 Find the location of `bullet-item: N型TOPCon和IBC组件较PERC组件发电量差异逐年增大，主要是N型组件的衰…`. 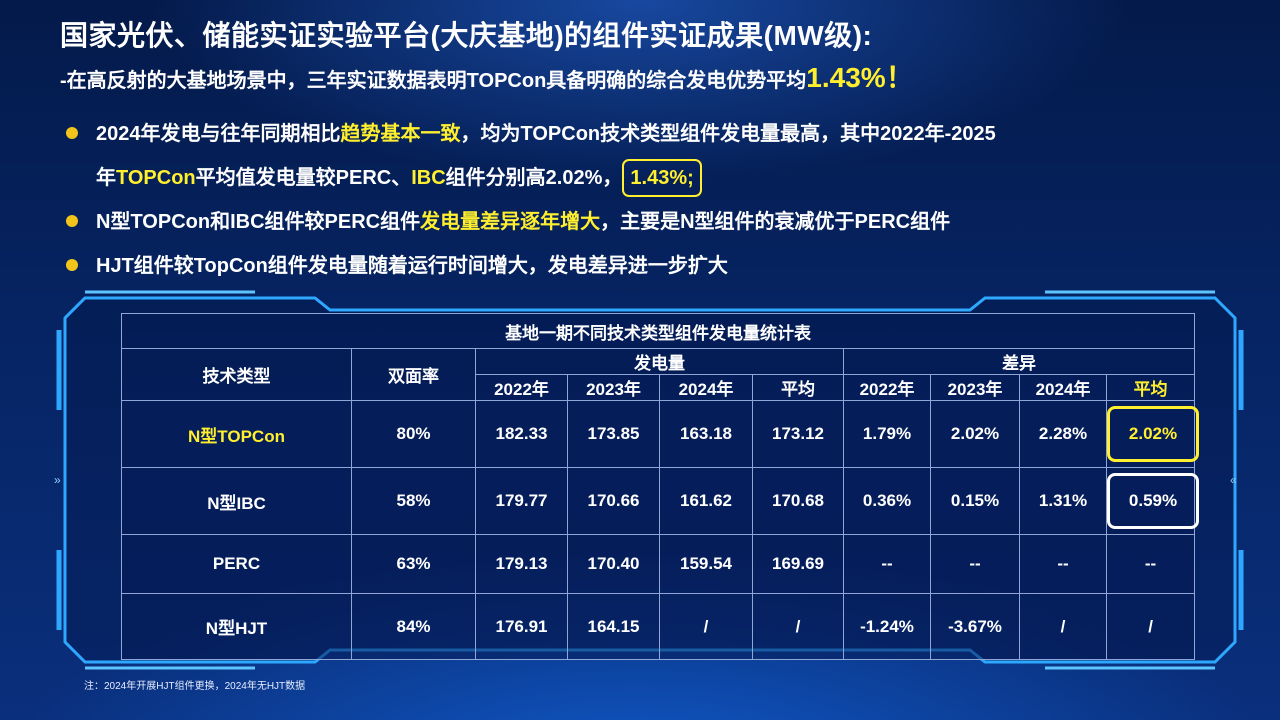

bullet-item: N型TOPCon和IBC组件较PERC组件发电量差异逐年增大，主要是N型组件的衰… is located at coordinates (644, 222).